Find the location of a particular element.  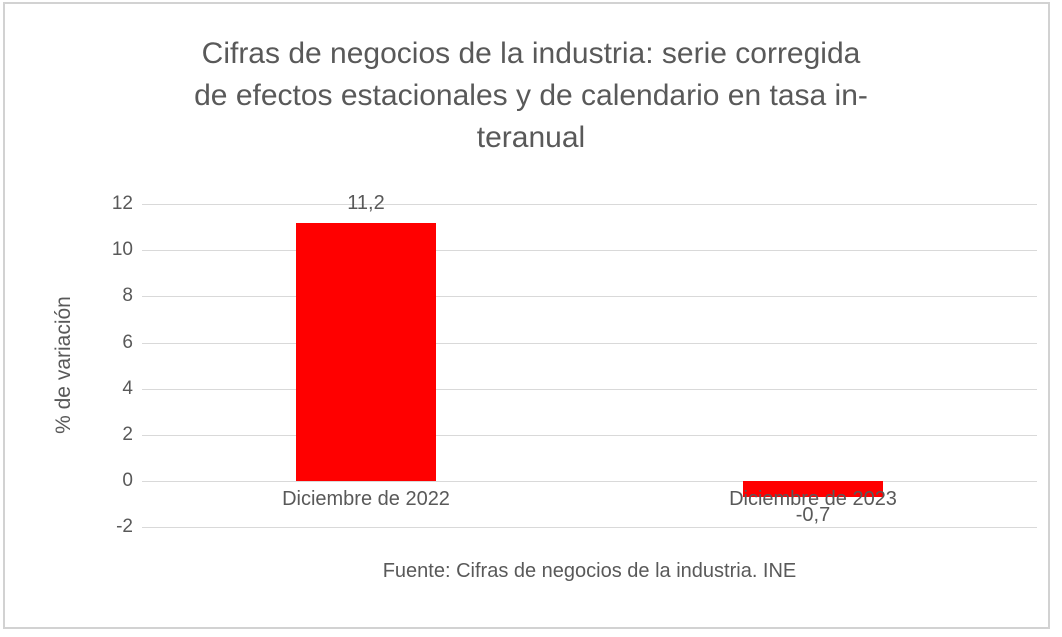

y-tick-label: 6 is located at coordinates (127, 342).